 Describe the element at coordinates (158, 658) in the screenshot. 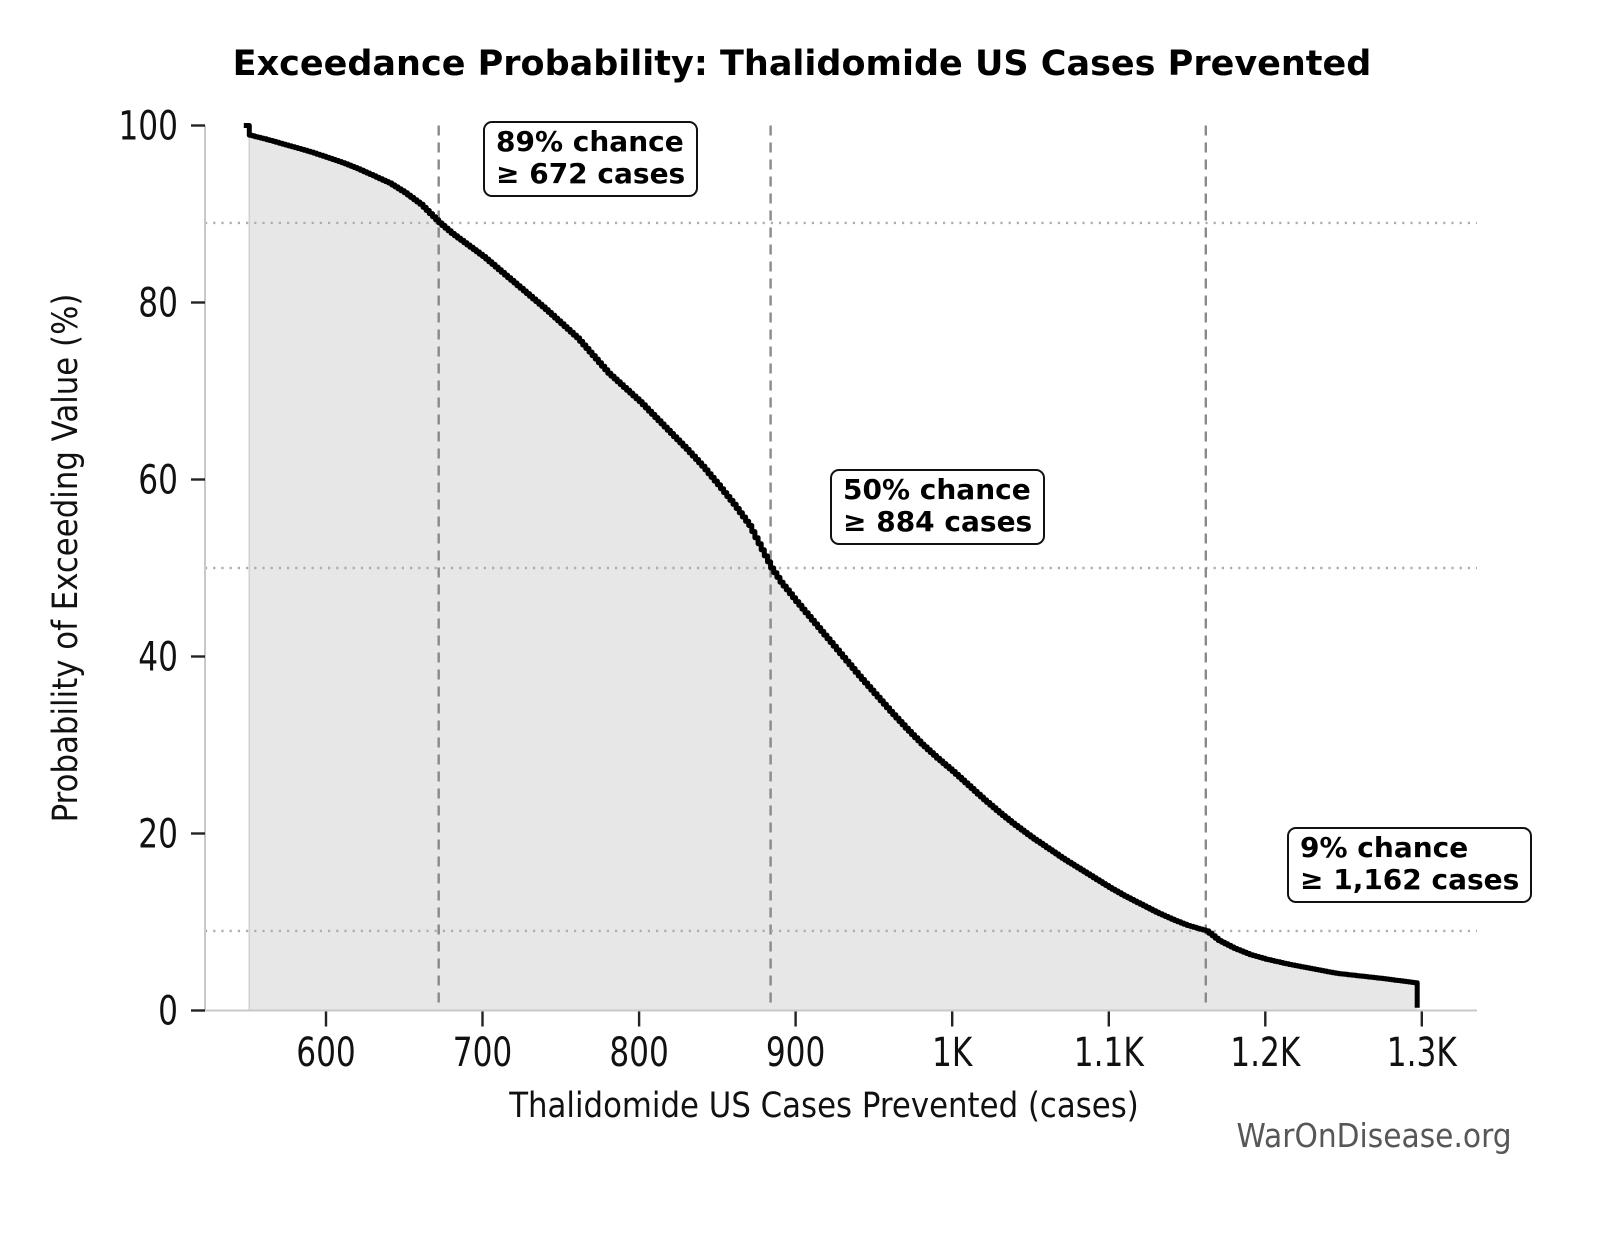

I see `svg-text: 40` at that location.